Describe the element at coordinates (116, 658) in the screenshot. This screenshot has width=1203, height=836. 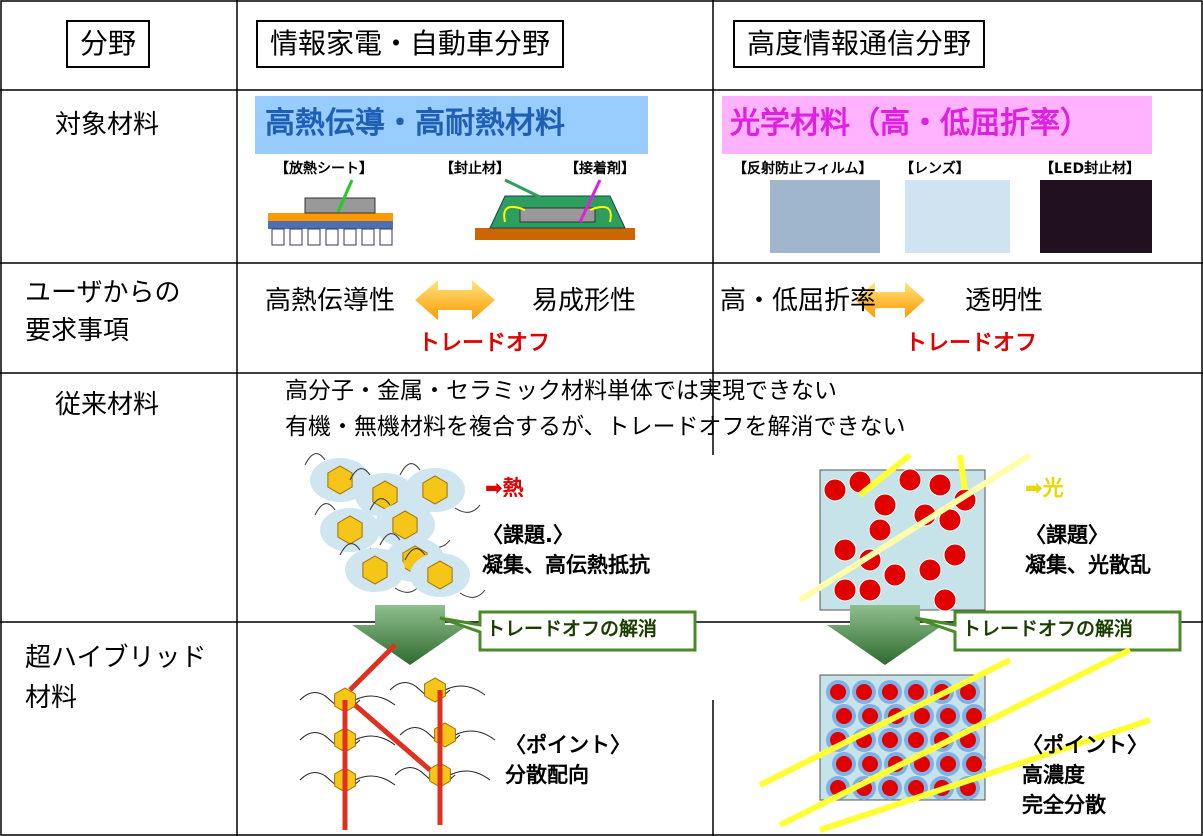
I see `row-label: 超ハイブリッド` at that location.